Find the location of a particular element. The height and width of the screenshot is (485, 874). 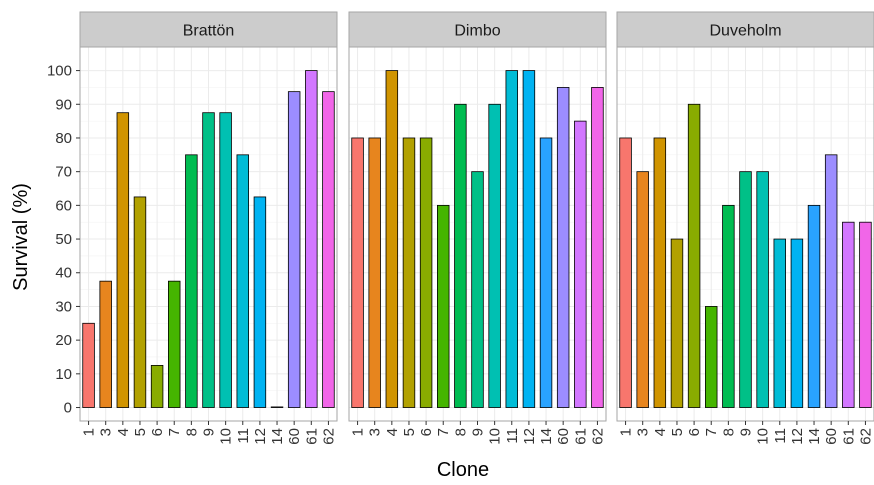

facet-label: Brattön is located at coordinates (209, 31).